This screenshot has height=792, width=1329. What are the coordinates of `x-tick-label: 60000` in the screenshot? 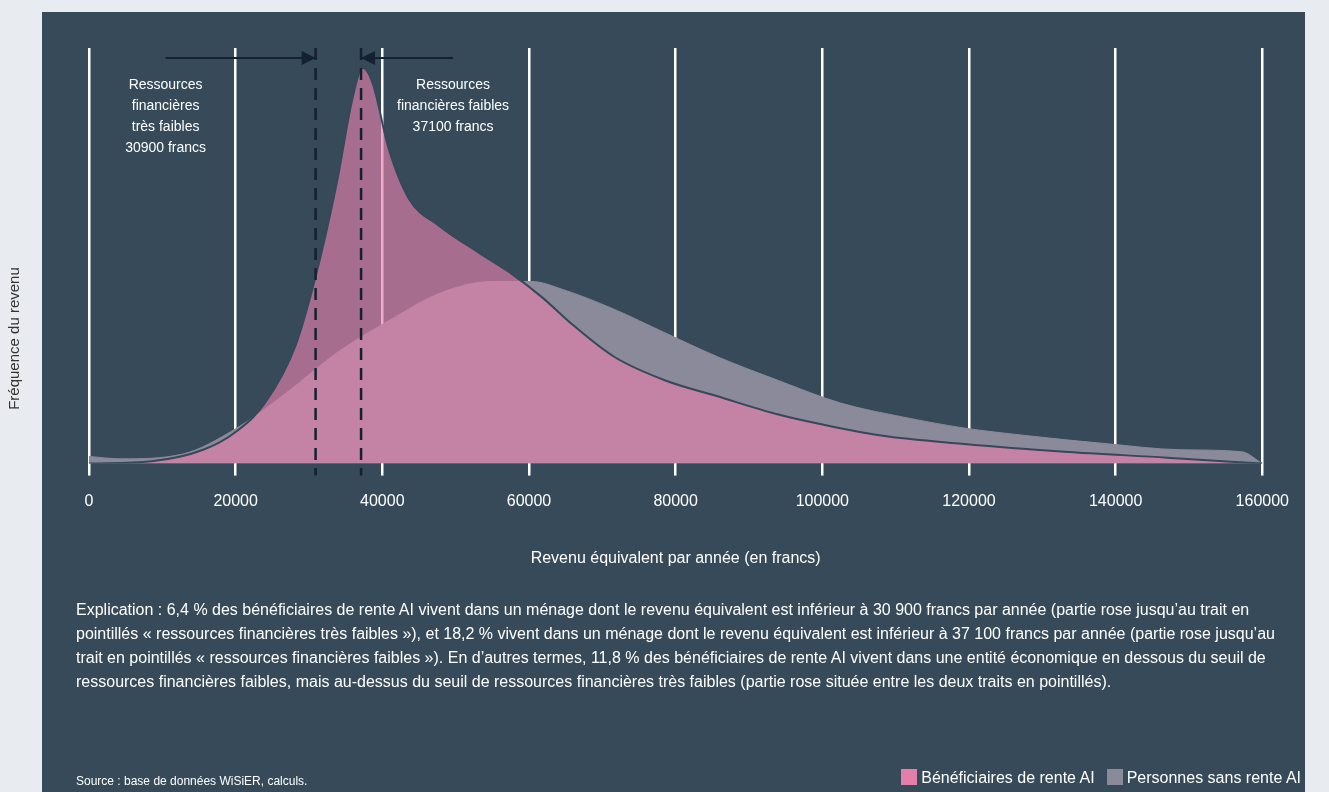 It's located at (529, 500).